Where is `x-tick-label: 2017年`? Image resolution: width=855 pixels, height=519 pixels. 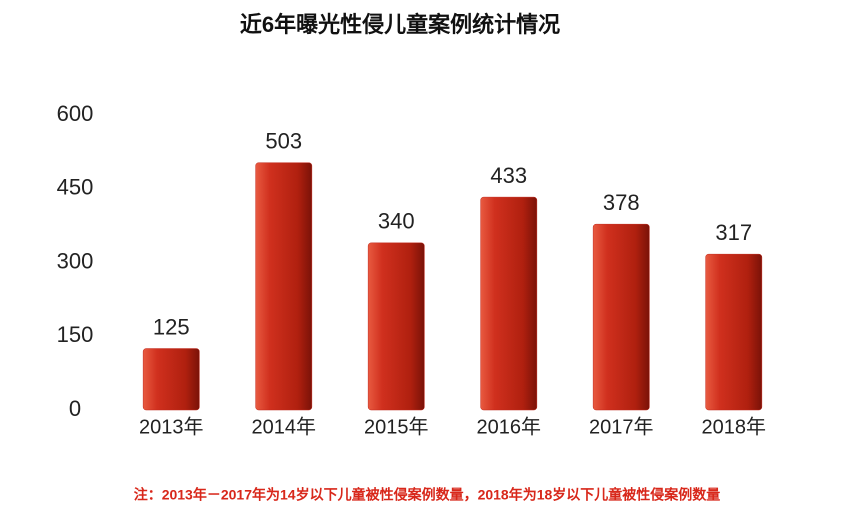
x-tick-label: 2017年 is located at coordinates (621, 426).